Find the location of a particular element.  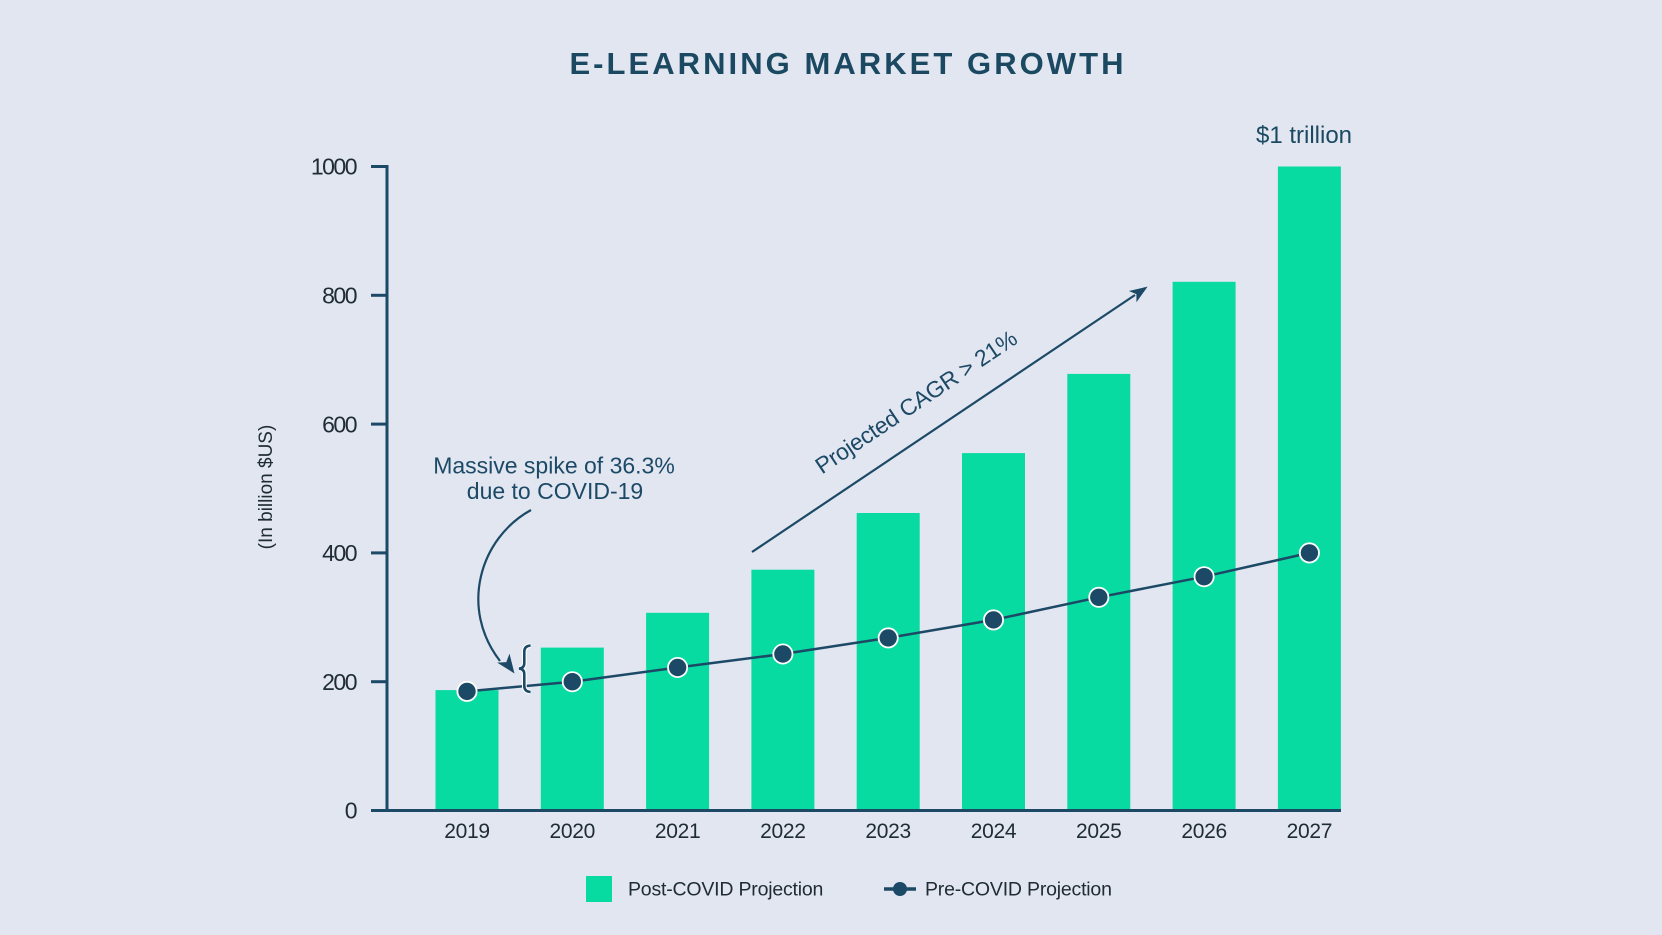

svg-text: 0 is located at coordinates (351, 811).